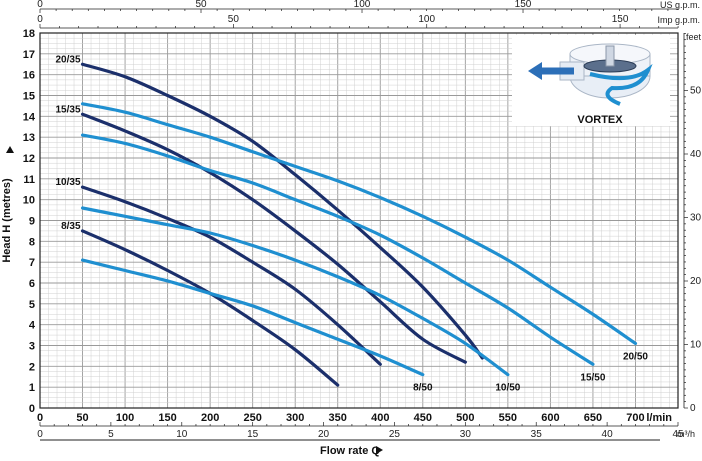 The height and width of the screenshot is (461, 702). What do you see at coordinates (350, 451) in the screenshot?
I see `x-axis-title: Flow rate Q` at bounding box center [350, 451].